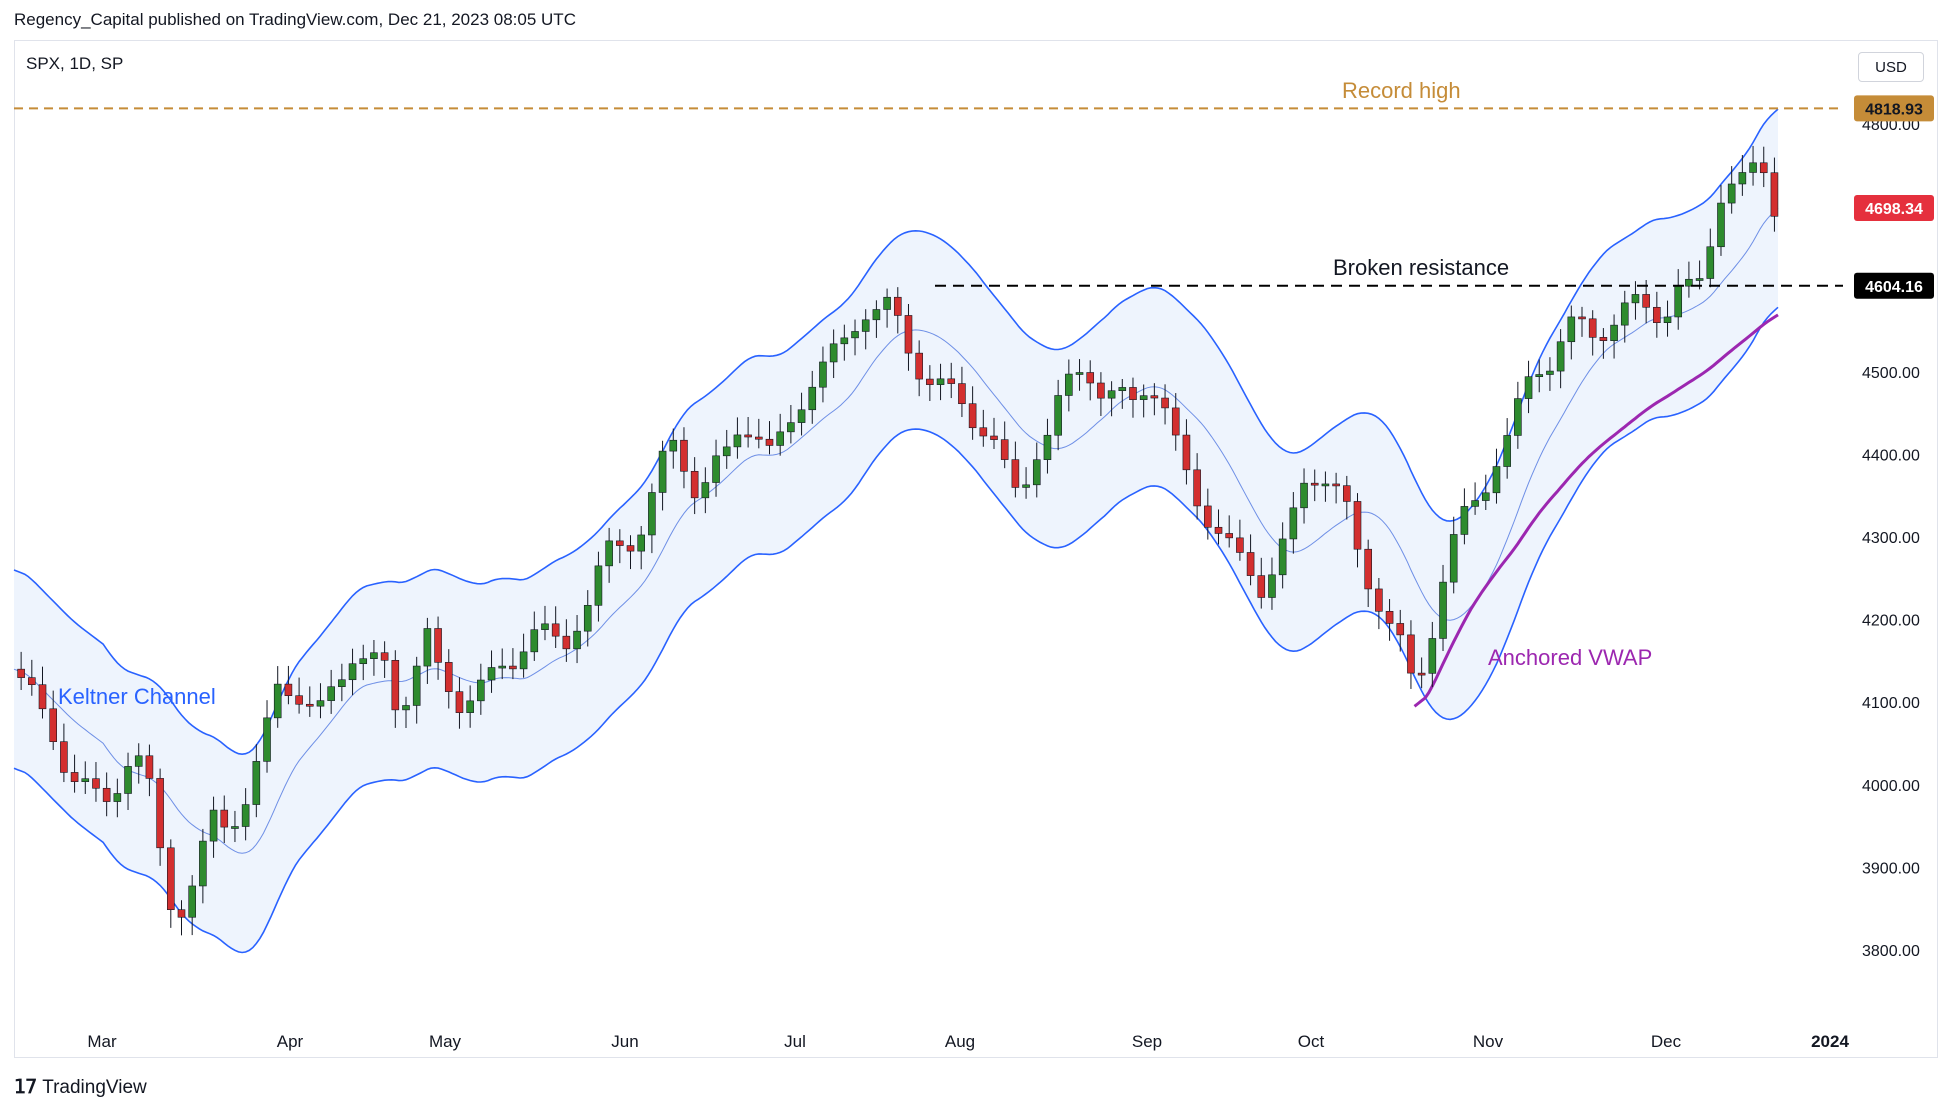 This screenshot has height=1110, width=1950. What do you see at coordinates (80, 1087) in the screenshot?
I see `footer-brand: 𝟣𝟩 TradingView` at bounding box center [80, 1087].